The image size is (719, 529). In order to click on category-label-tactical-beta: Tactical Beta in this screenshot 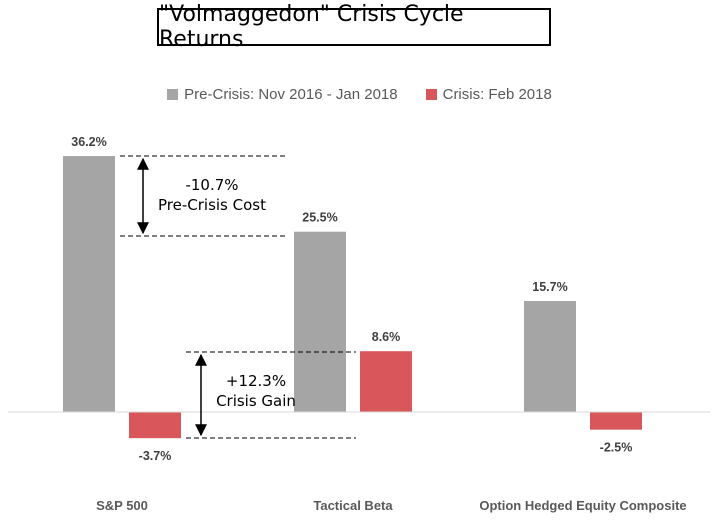, I will do `click(353, 505)`.